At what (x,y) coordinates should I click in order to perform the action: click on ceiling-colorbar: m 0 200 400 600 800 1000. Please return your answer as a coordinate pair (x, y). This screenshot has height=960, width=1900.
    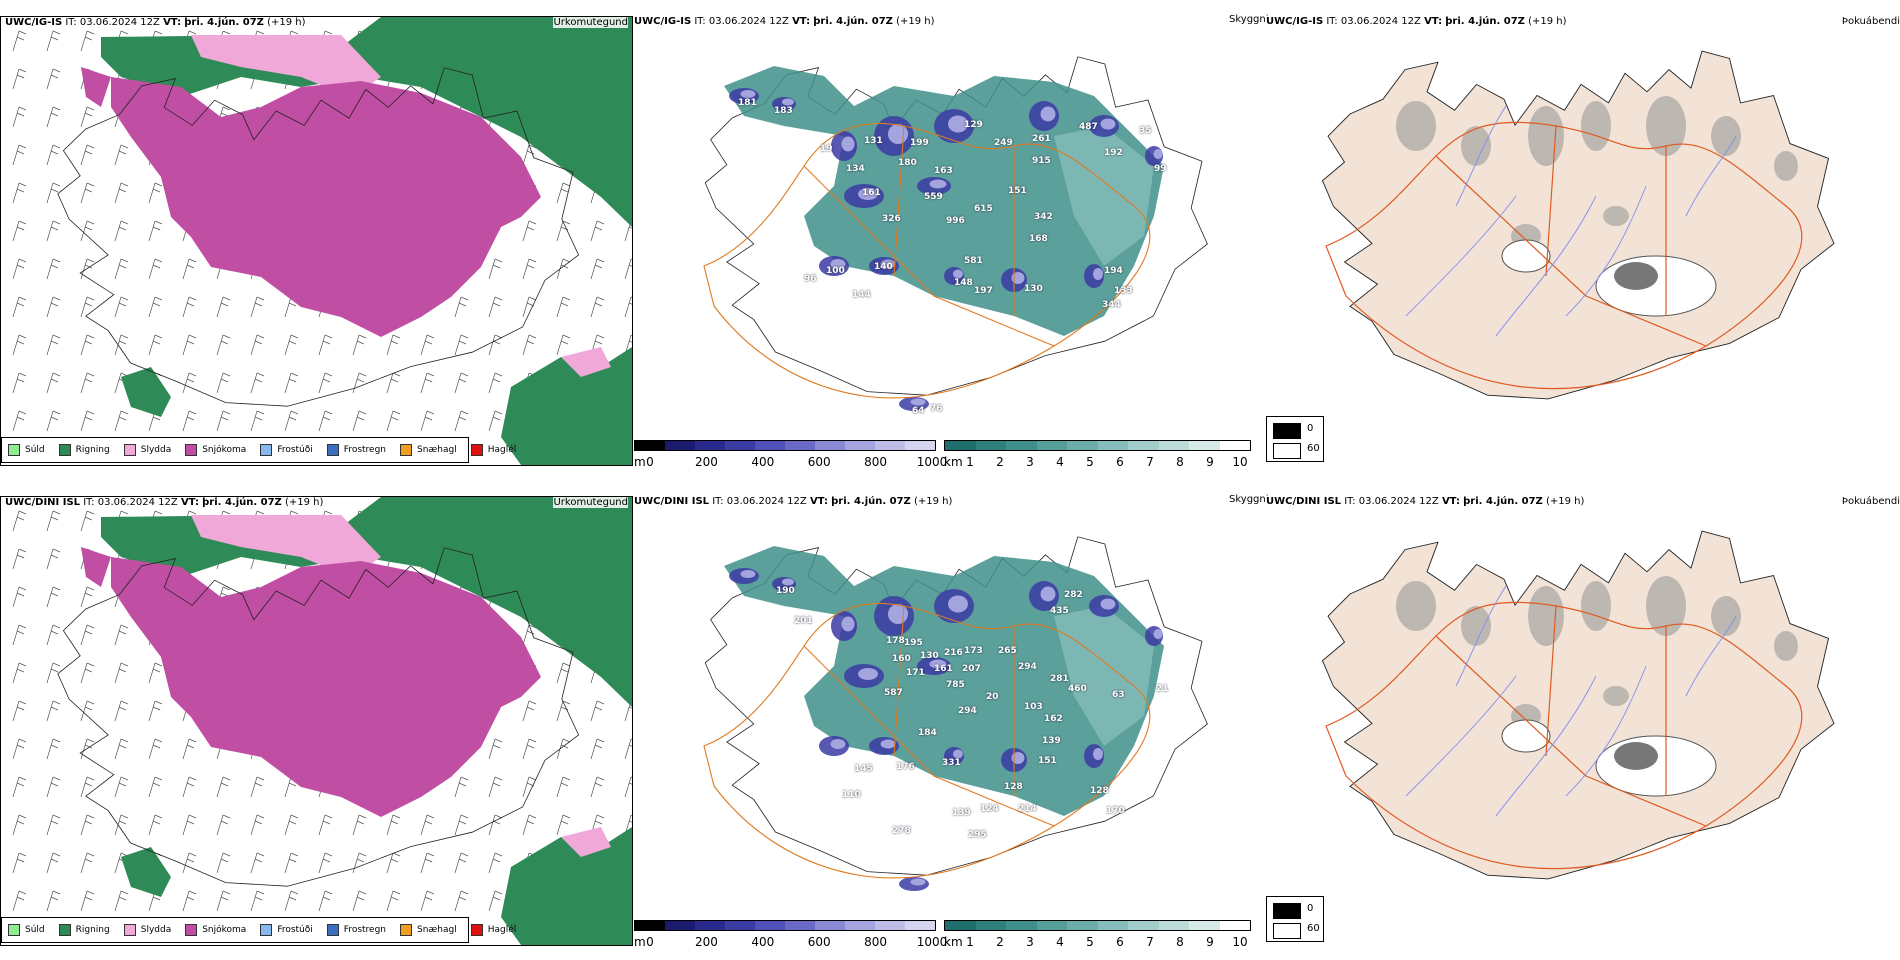
    Looking at the image, I should click on (790, 458).